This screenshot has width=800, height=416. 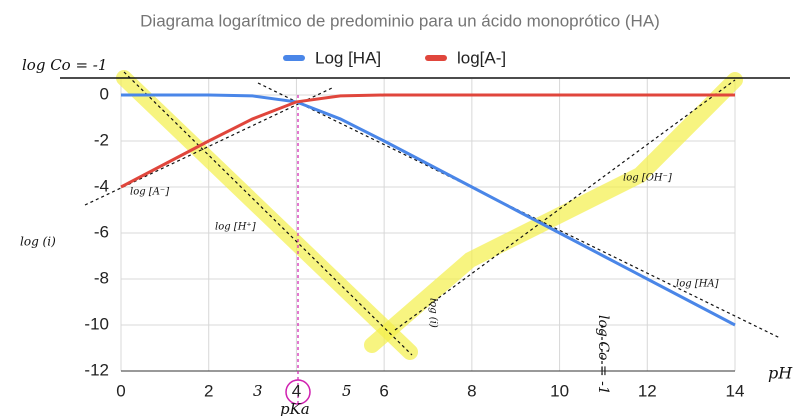 What do you see at coordinates (96, 369) in the screenshot?
I see `y-tick-label: -12` at bounding box center [96, 369].